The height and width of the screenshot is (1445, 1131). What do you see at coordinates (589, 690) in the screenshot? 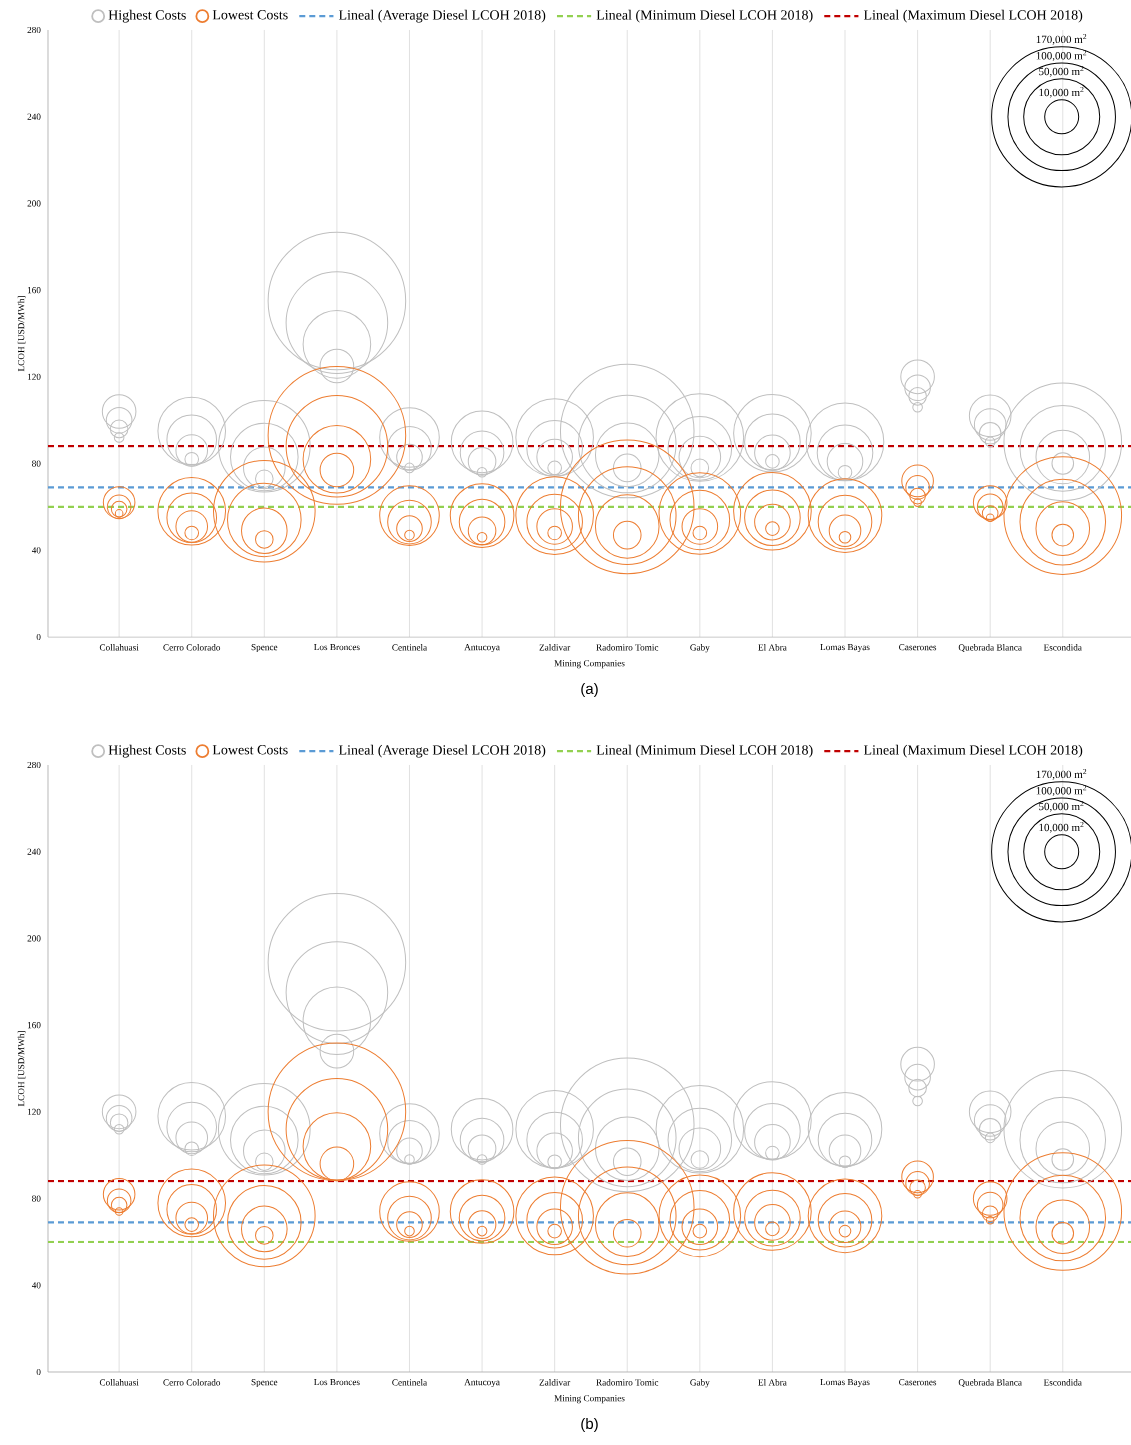
I see `text: (a)` at bounding box center [589, 690].